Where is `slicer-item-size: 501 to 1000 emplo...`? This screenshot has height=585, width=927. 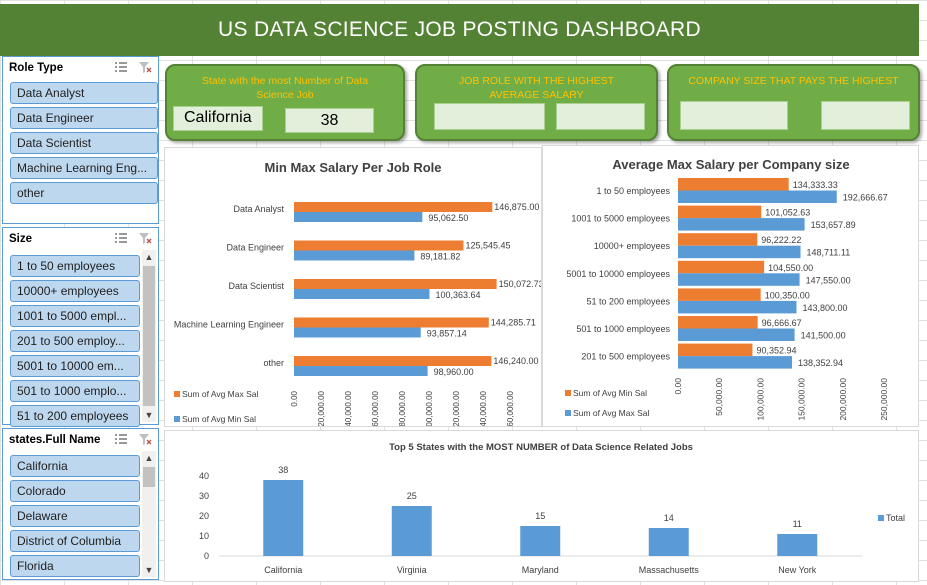 slicer-item-size: 501 to 1000 emplo... is located at coordinates (75, 391).